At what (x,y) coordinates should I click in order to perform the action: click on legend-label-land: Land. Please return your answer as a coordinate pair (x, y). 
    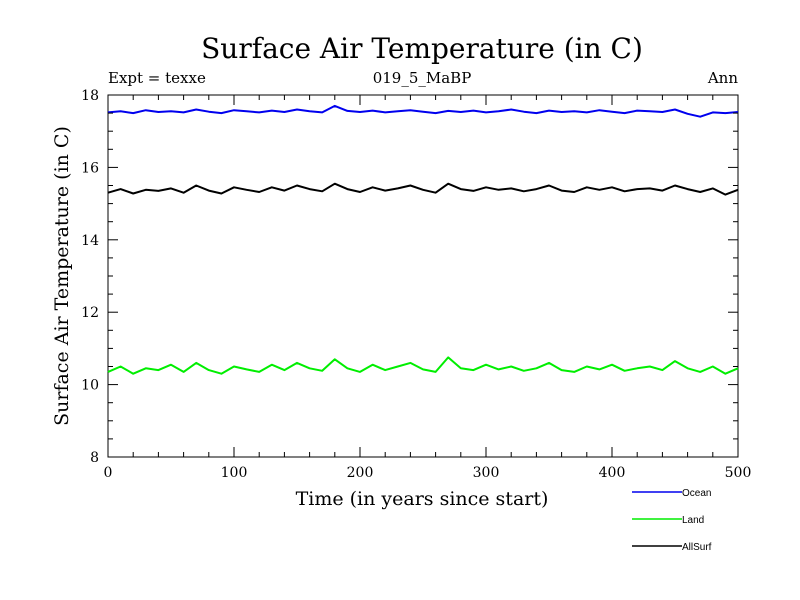
    Looking at the image, I should click on (693, 520).